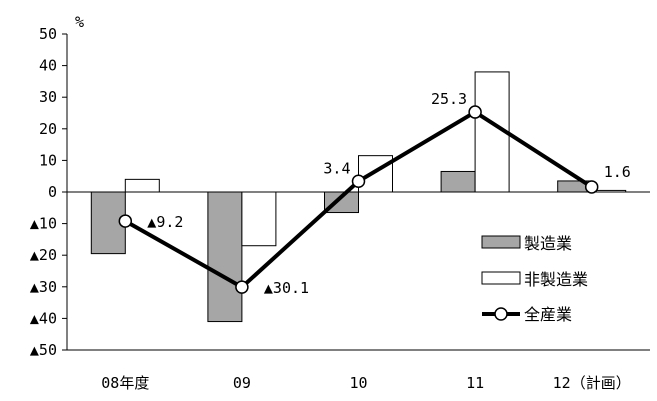 This screenshot has height=401, width=657. What do you see at coordinates (449, 99) in the screenshot?
I see `data-label: 25.3` at bounding box center [449, 99].